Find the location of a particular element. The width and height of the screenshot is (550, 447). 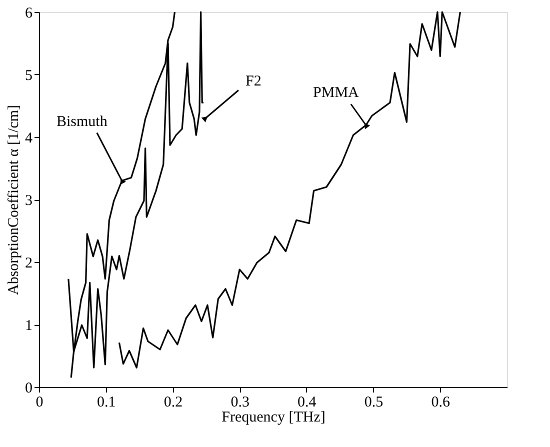

annotation: PMMA is located at coordinates (336, 93).